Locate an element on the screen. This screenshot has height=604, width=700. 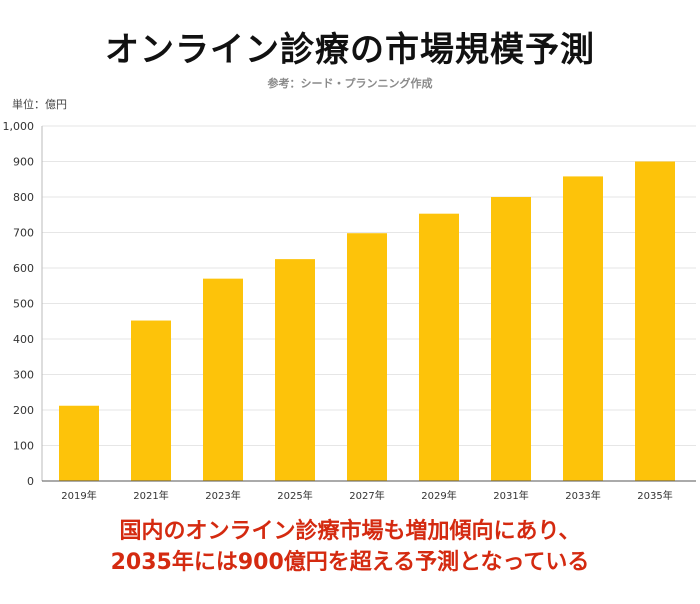
x-tick-label: 2021年 is located at coordinates (150, 495).